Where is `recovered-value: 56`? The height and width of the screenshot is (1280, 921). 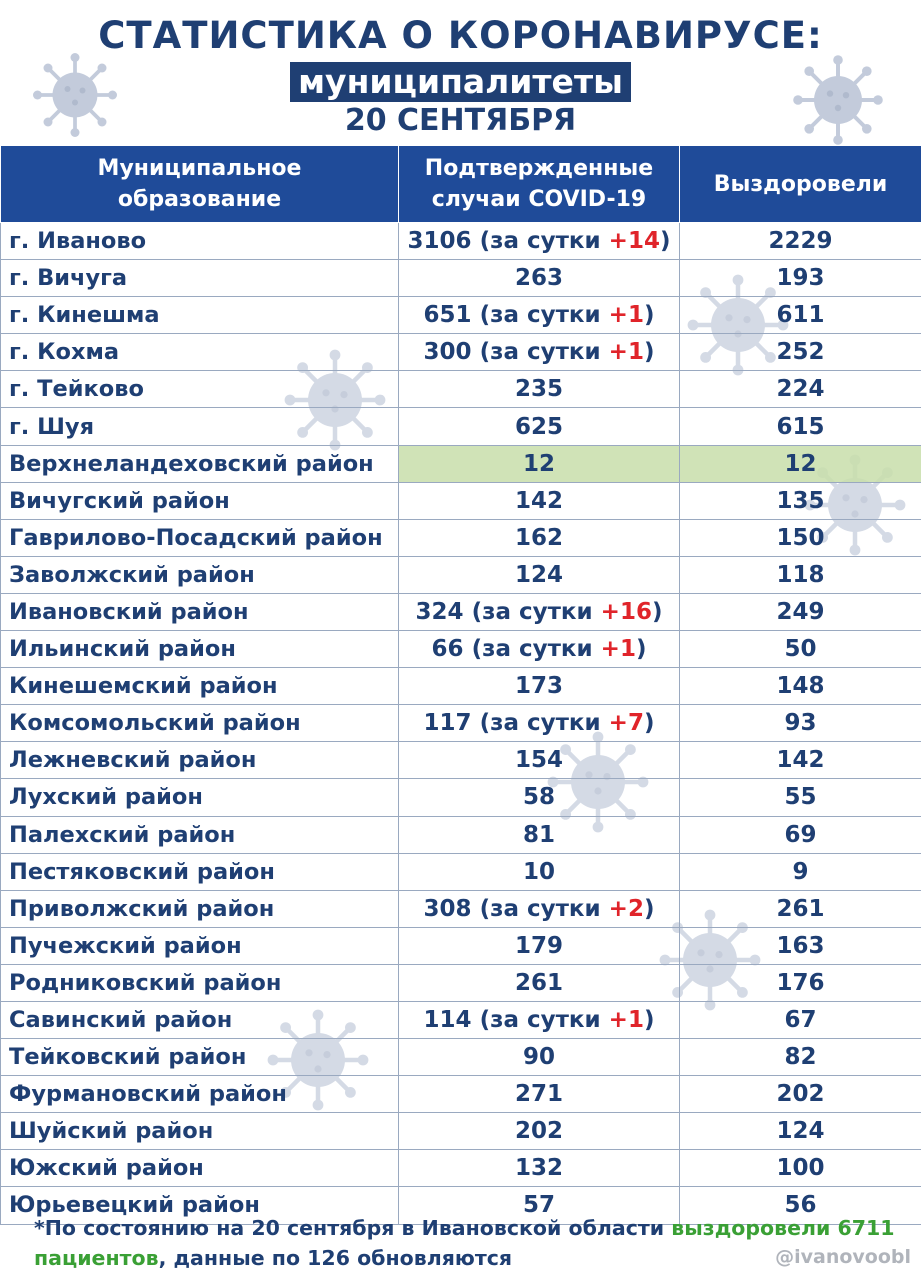 recovered-value: 56 is located at coordinates (800, 1205).